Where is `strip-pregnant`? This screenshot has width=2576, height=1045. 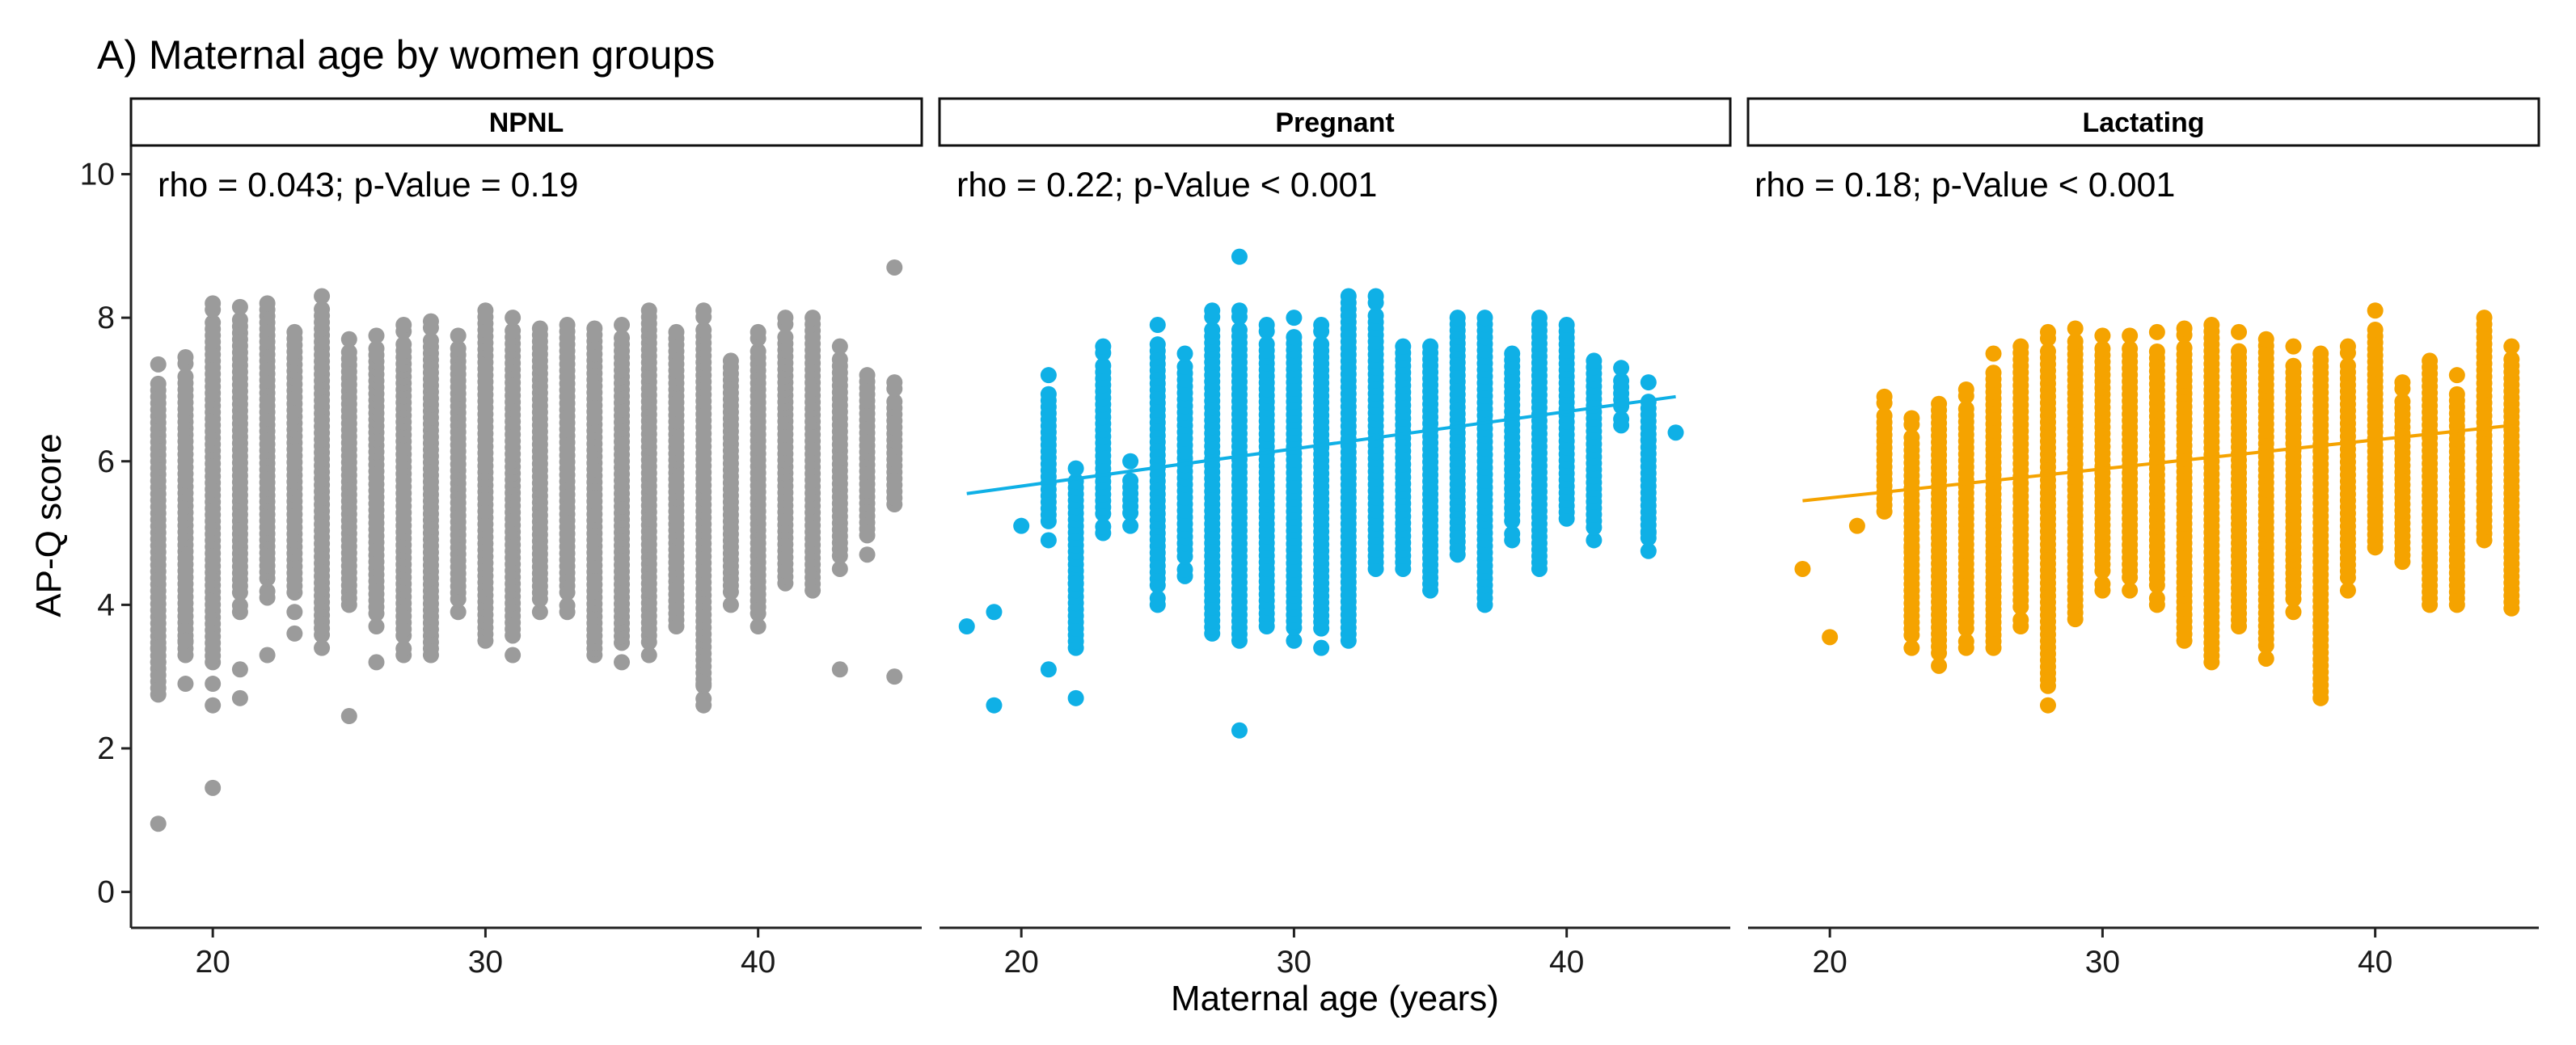
strip-pregnant is located at coordinates (1335, 122).